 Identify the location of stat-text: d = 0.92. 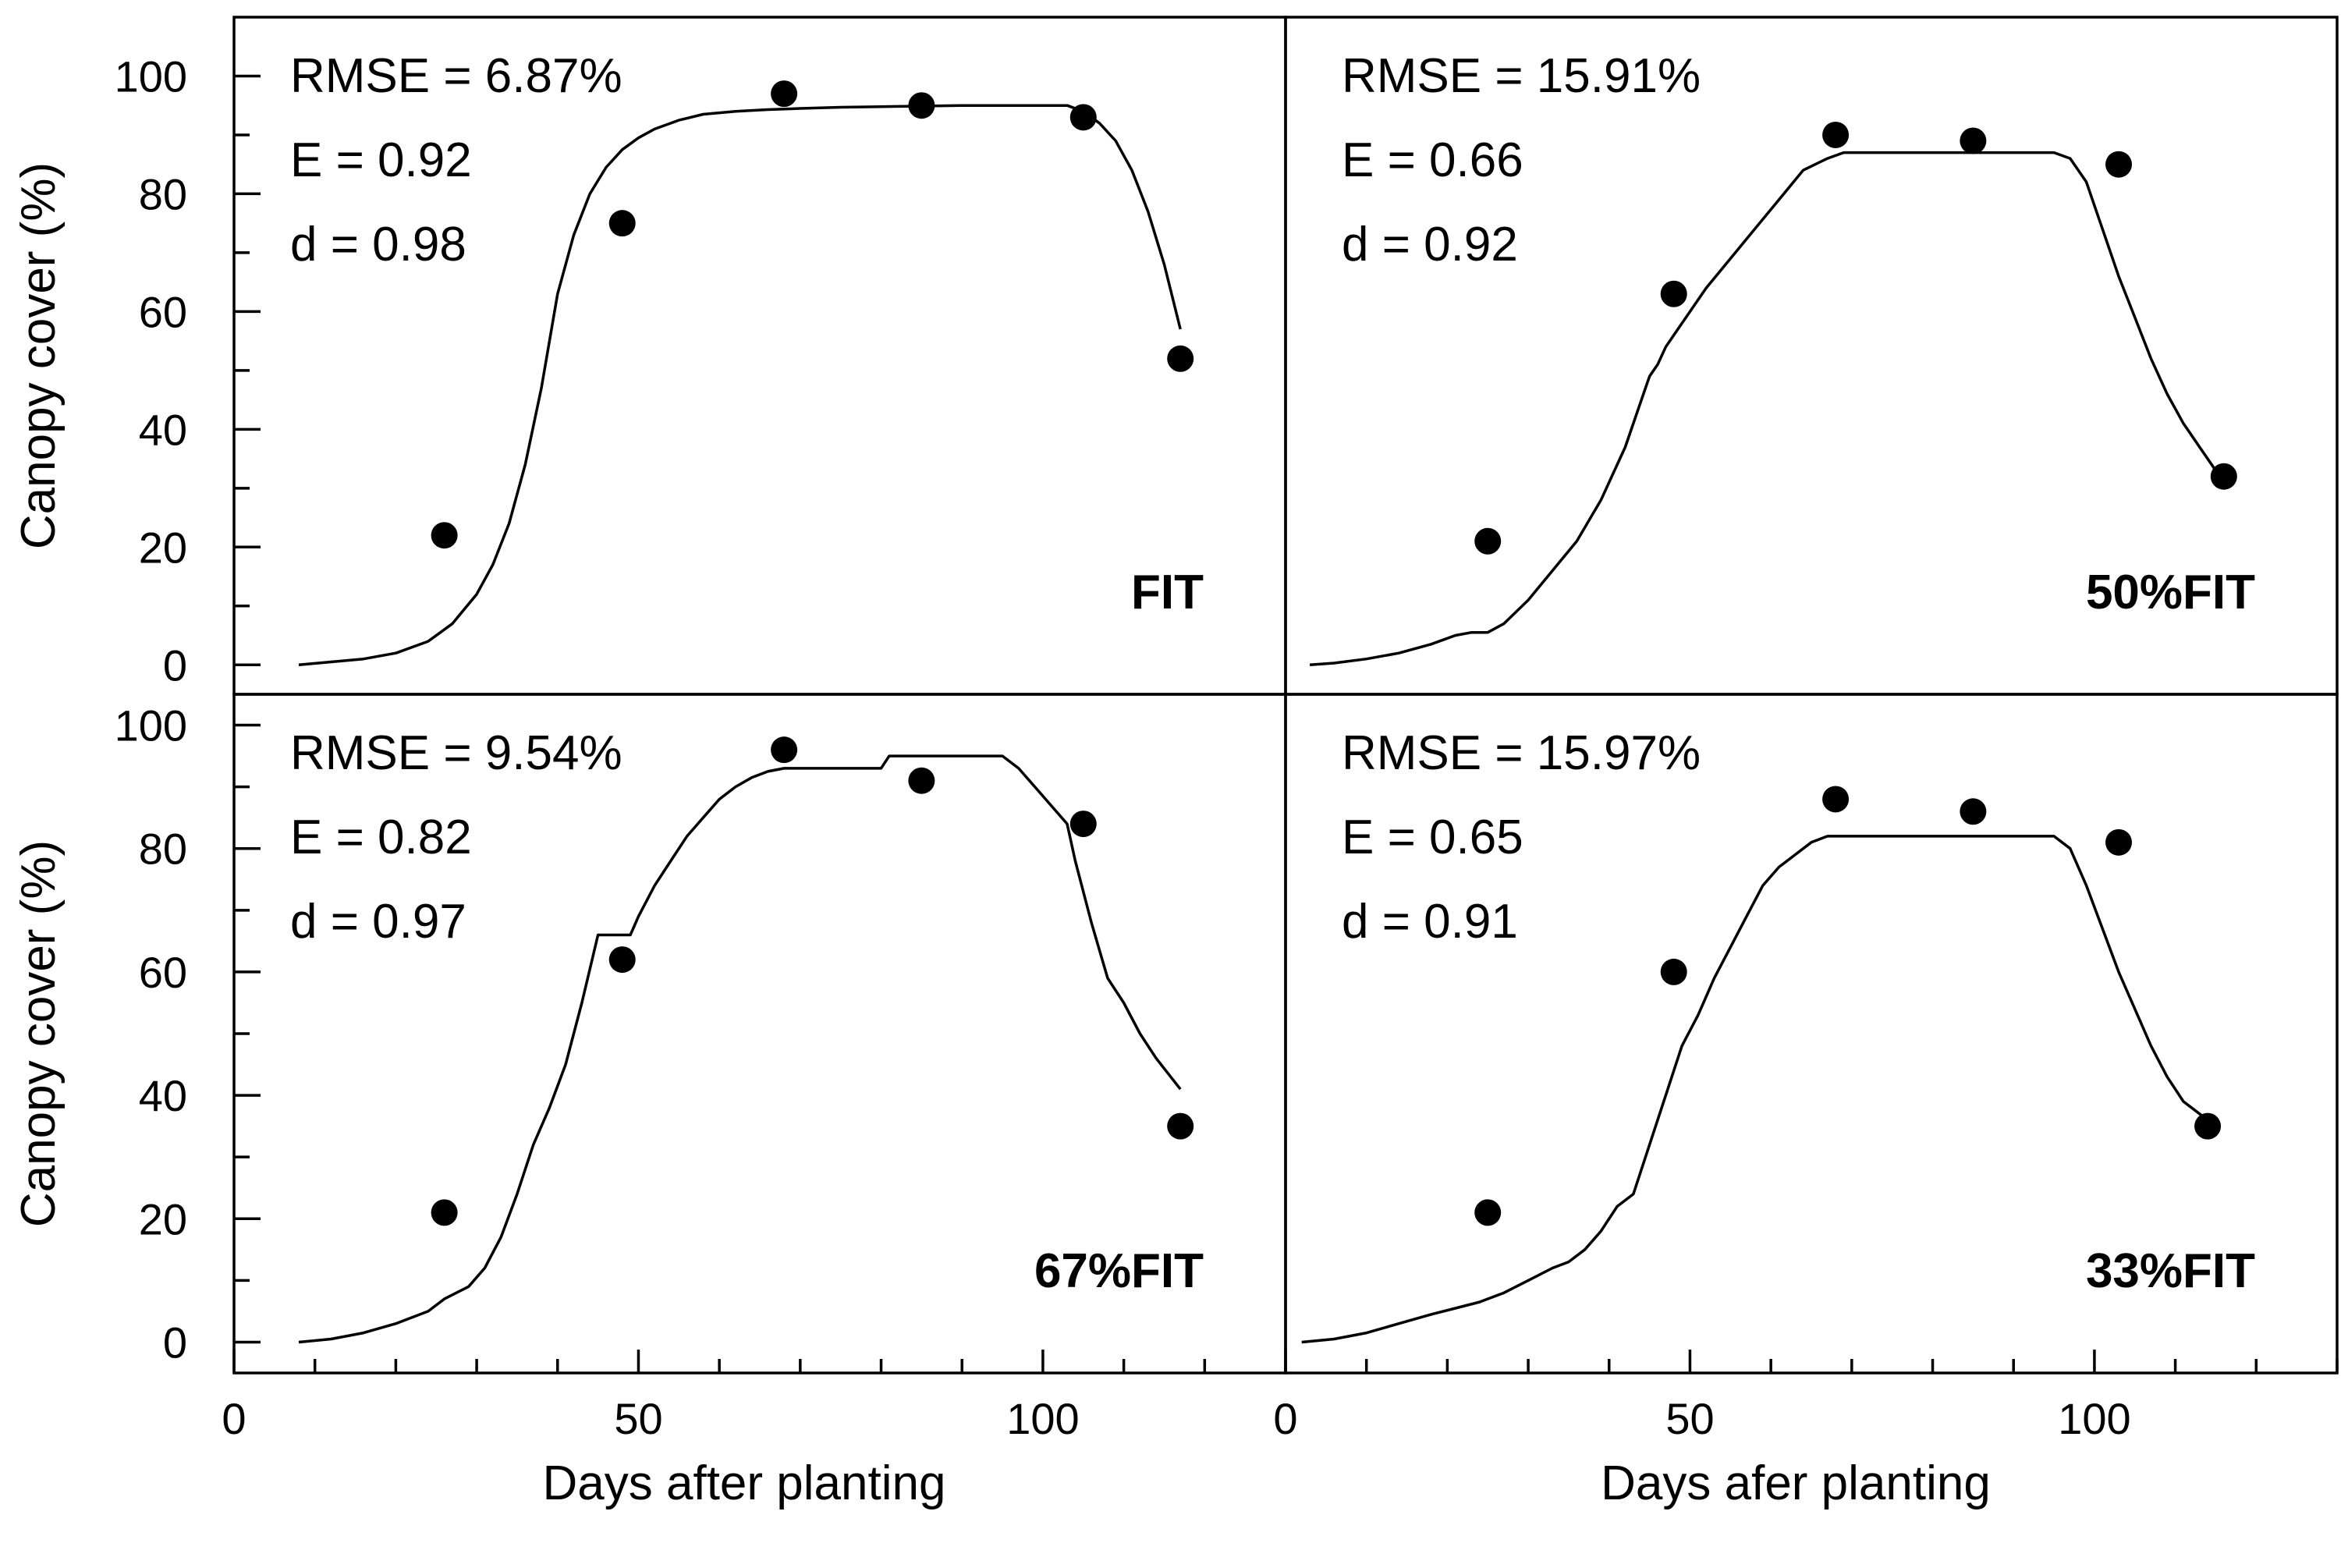
(1430, 244).